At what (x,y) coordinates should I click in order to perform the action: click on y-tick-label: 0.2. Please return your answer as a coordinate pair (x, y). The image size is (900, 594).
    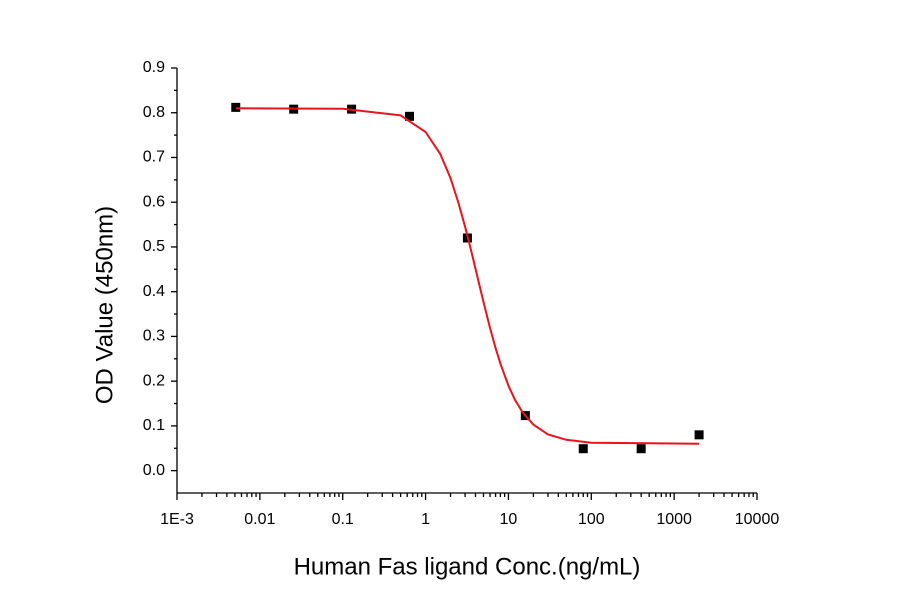
    Looking at the image, I should click on (154, 380).